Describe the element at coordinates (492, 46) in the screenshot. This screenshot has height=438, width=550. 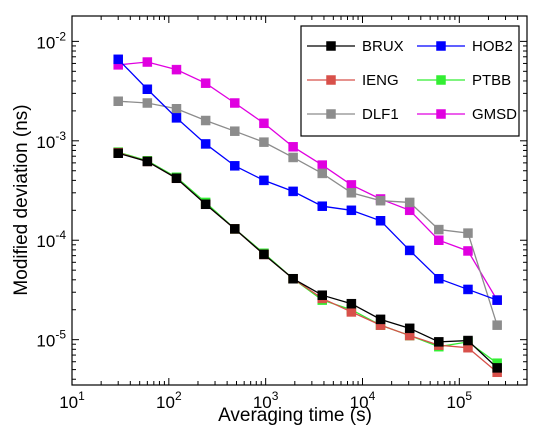
I see `legend-label: HOB2` at that location.